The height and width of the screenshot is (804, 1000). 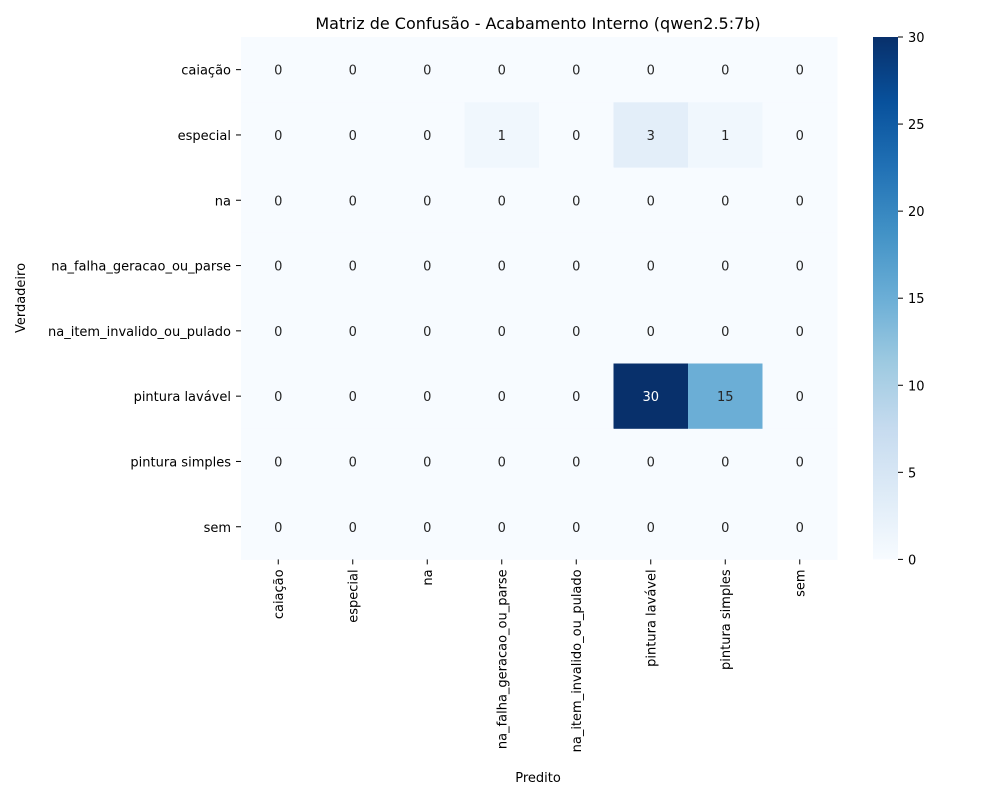 I want to click on x-axis-label: Predito, so click(x=538, y=778).